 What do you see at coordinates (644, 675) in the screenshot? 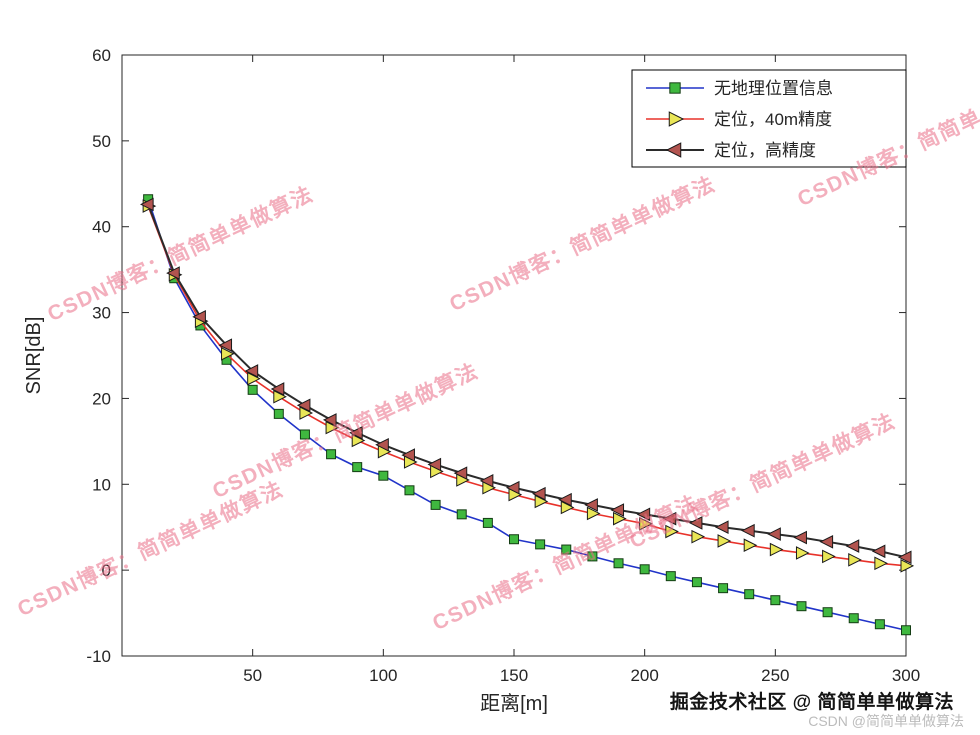
I see `x-tick-label: 200` at bounding box center [644, 675].